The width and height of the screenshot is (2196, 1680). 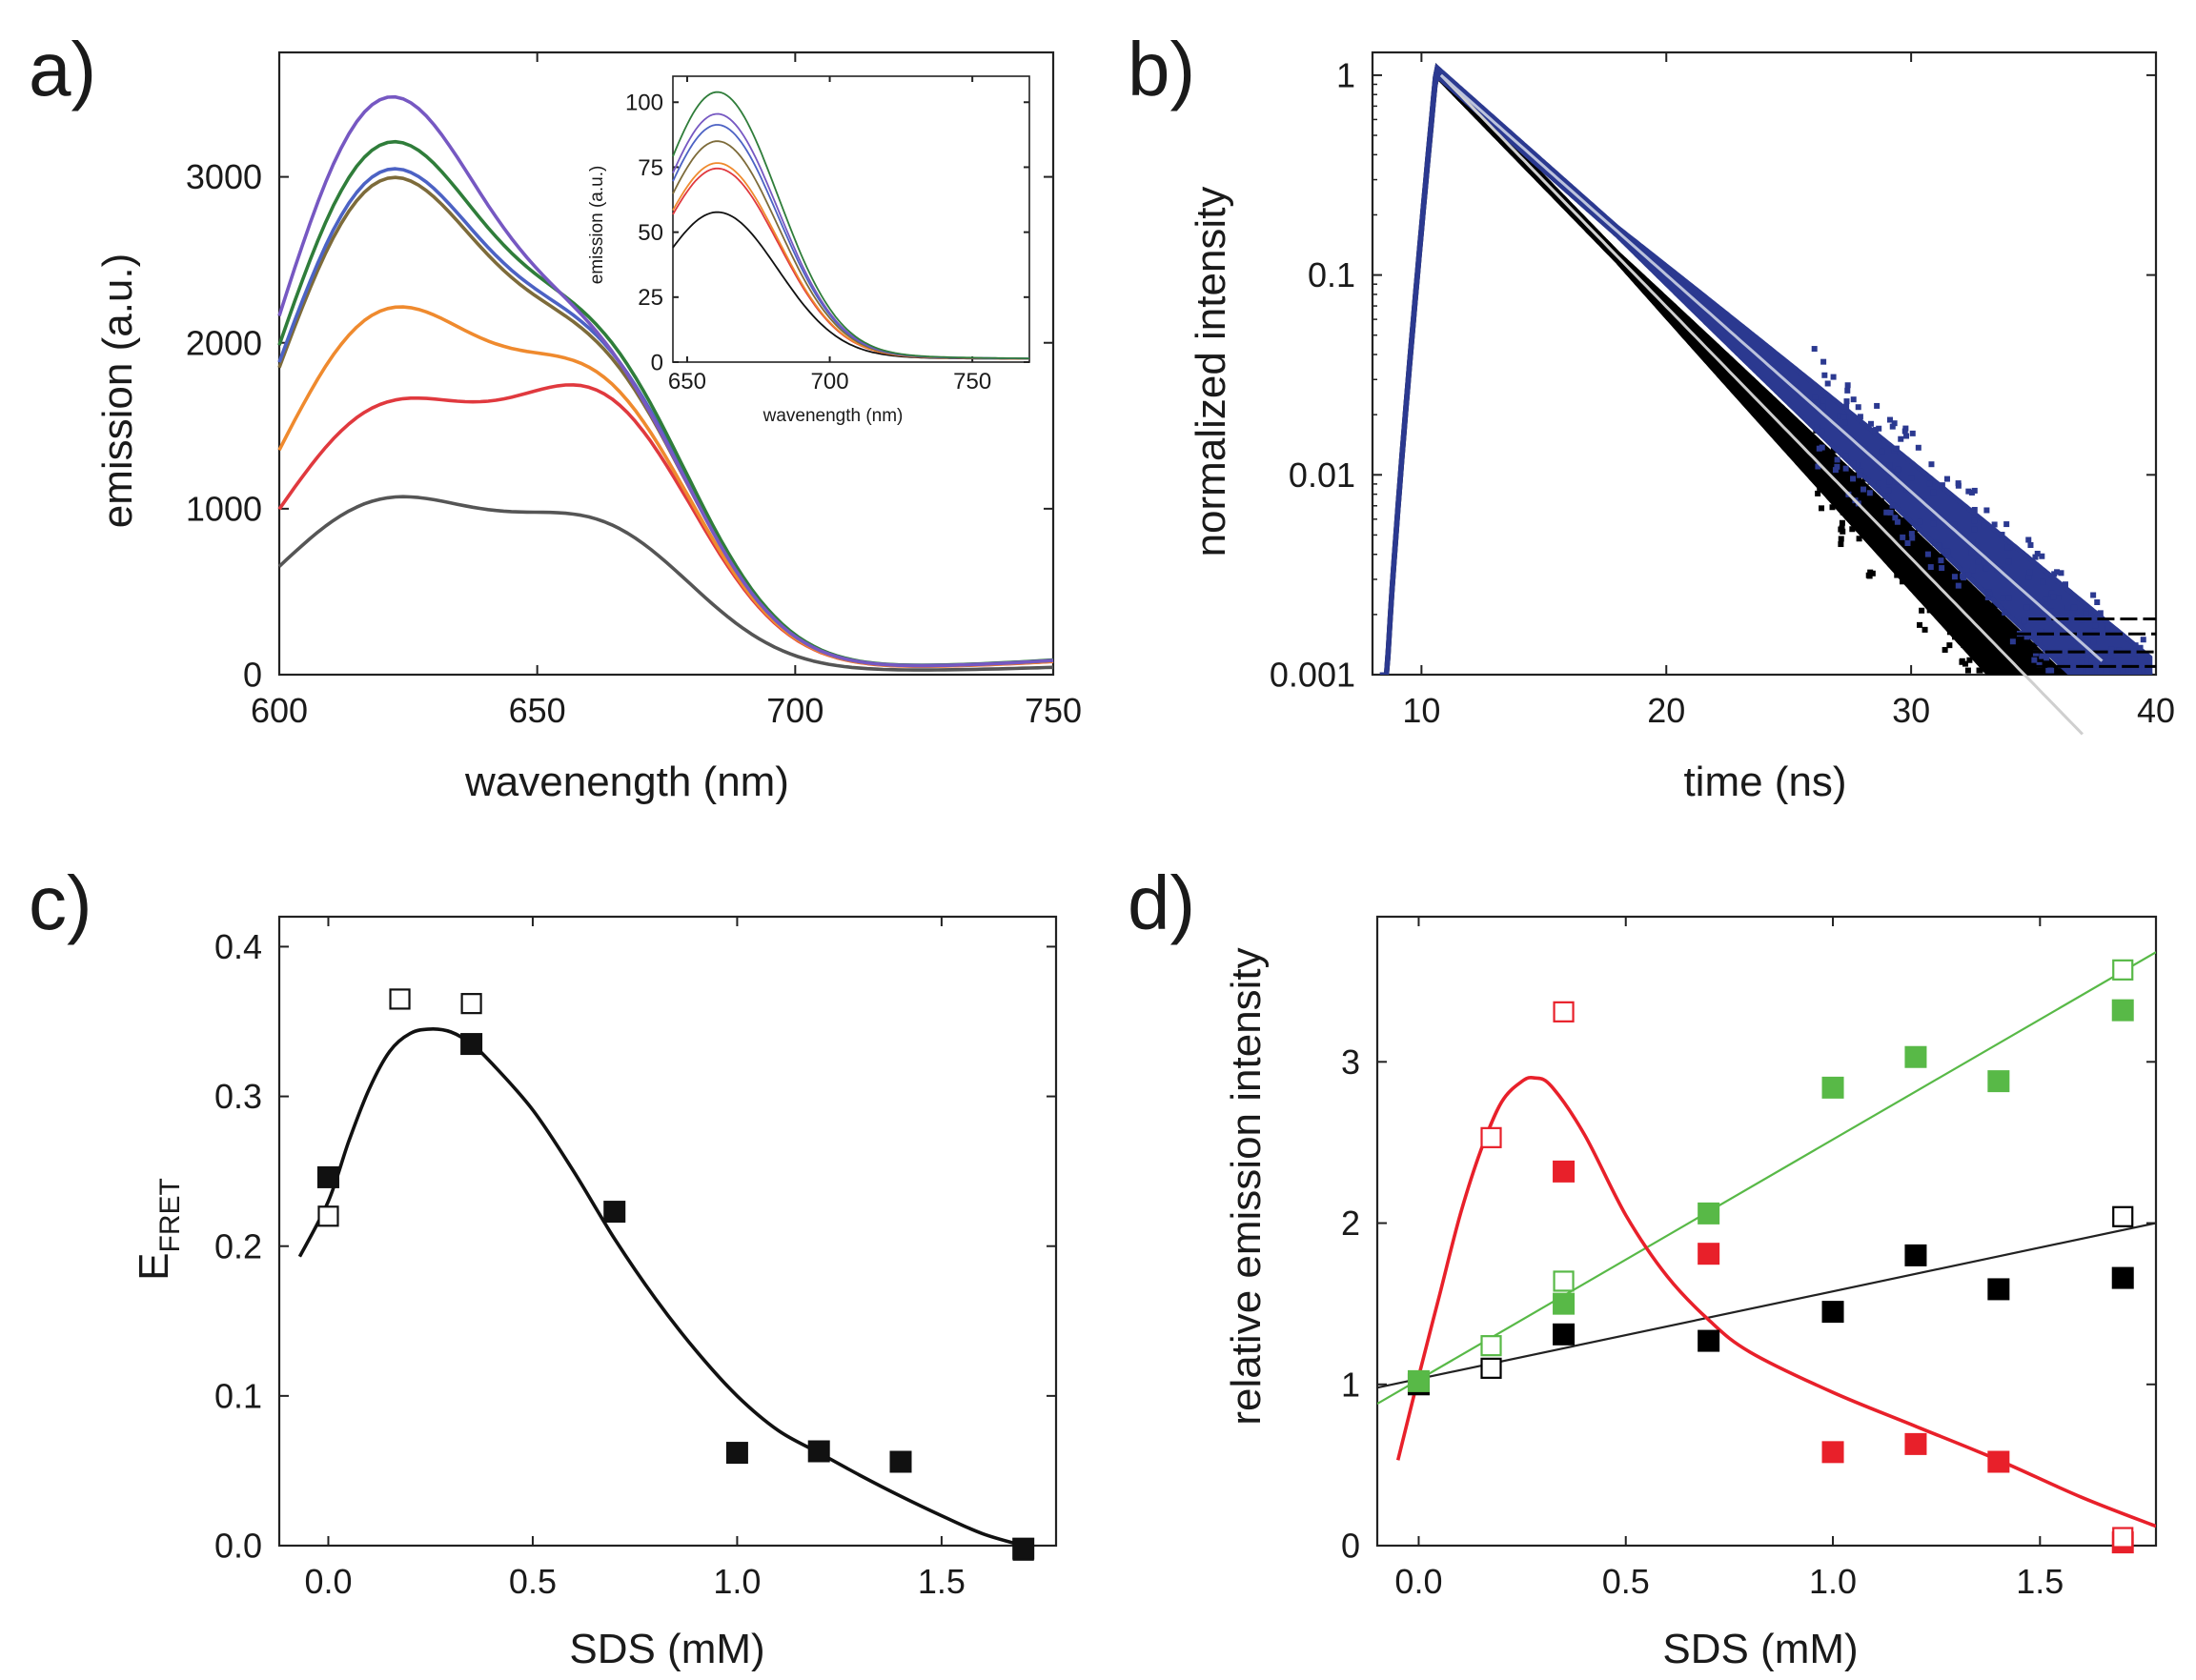 What do you see at coordinates (644, 103) in the screenshot?
I see `panel-a-inset-ytick-label: 100` at bounding box center [644, 103].